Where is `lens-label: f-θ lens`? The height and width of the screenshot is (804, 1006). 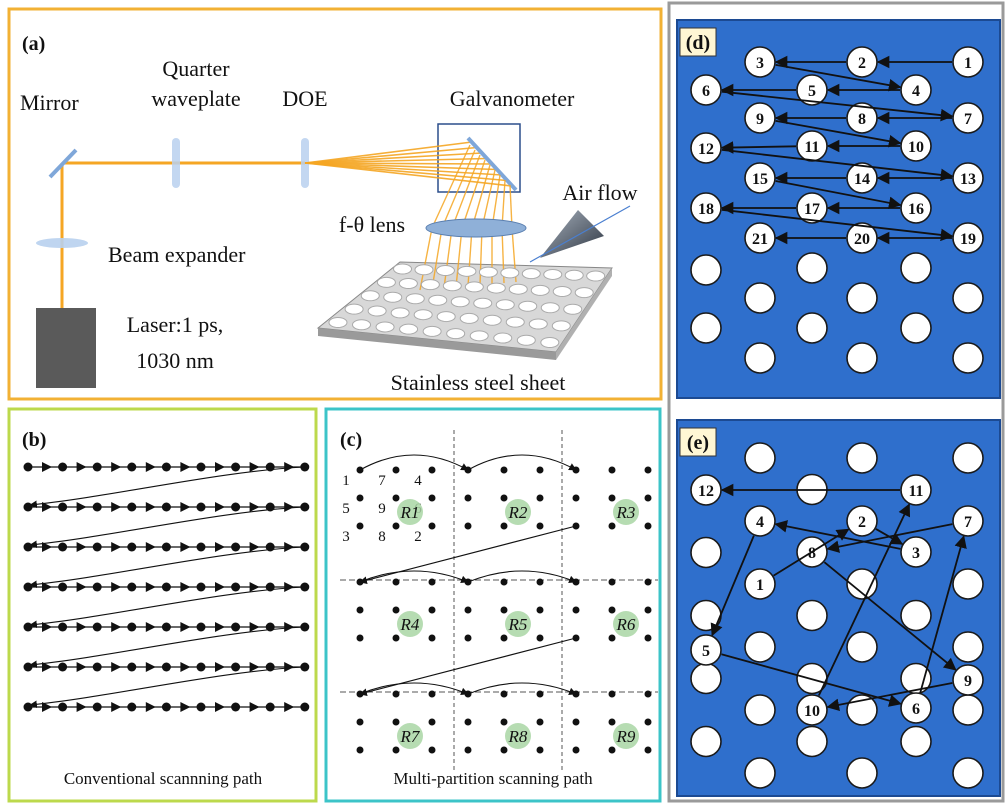 lens-label: f-θ lens is located at coordinates (372, 224).